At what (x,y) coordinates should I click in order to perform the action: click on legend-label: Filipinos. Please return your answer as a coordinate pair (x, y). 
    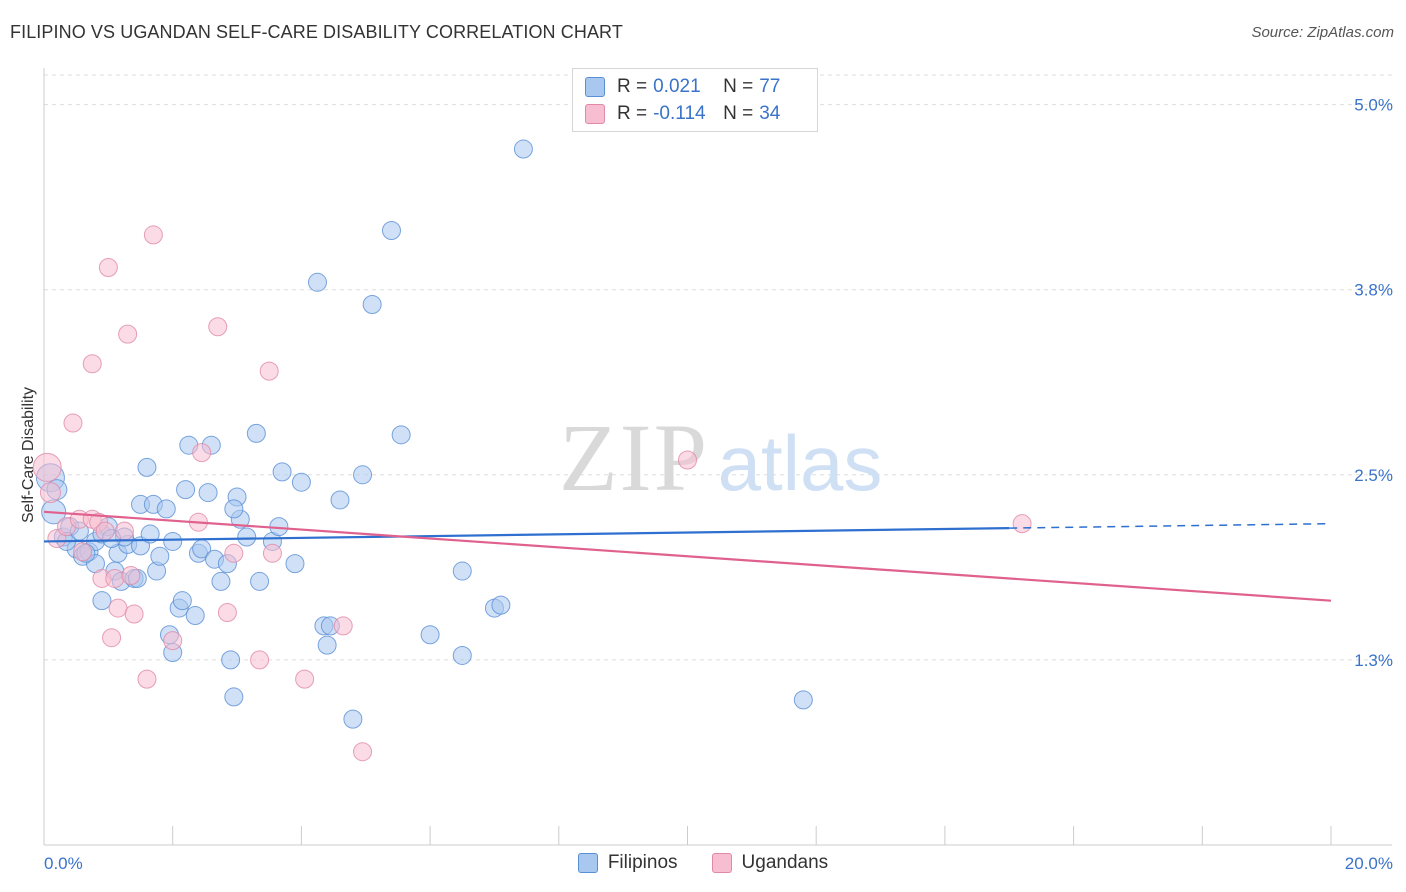
    Looking at the image, I should click on (642, 862).